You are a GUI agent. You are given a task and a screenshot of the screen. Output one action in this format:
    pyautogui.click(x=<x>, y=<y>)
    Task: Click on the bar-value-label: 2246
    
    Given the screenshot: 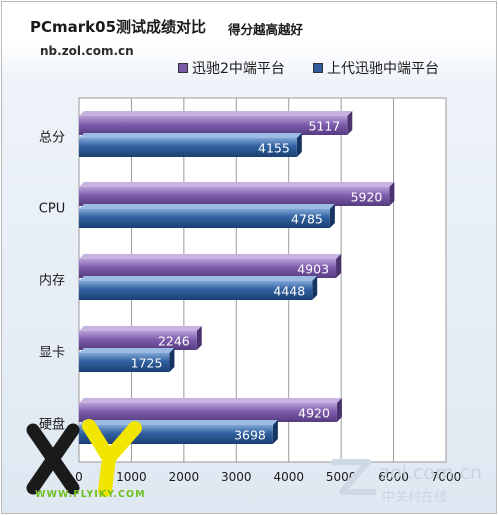 What is the action you would take?
    pyautogui.click(x=174, y=341)
    